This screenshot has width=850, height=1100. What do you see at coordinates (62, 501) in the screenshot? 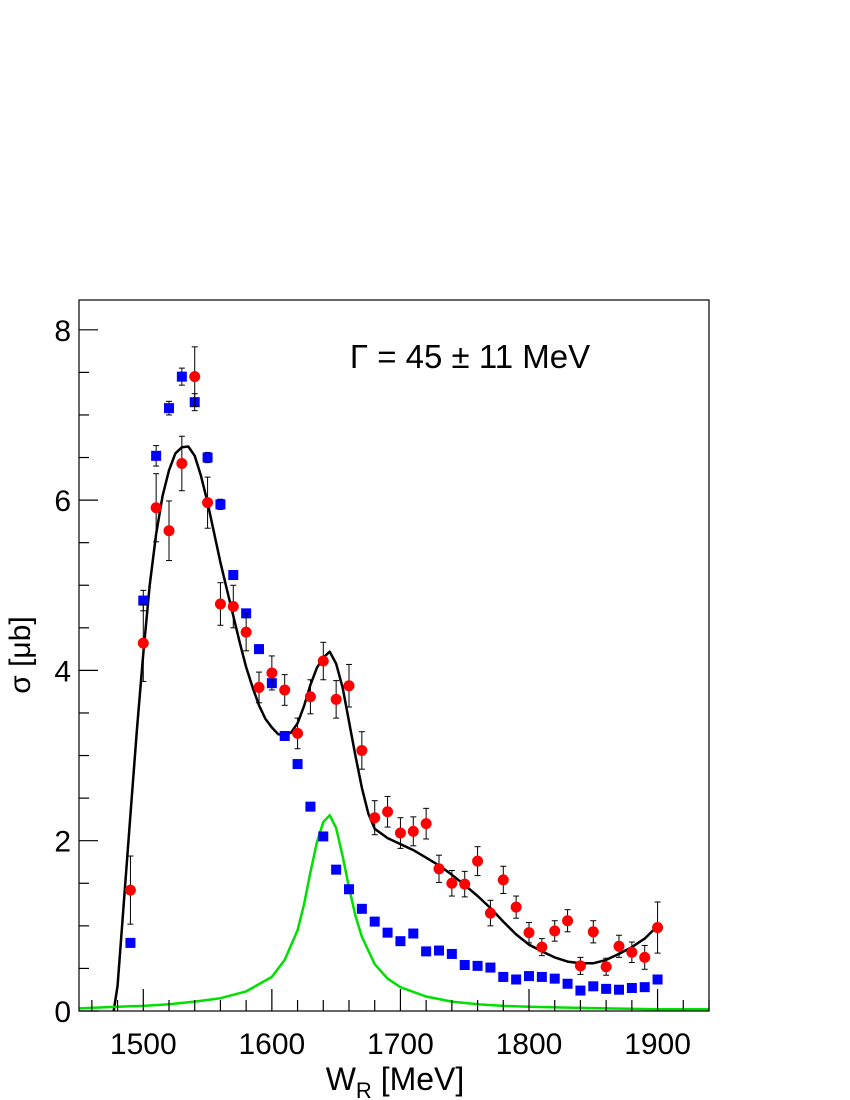
I see `y-tick-label: 6` at bounding box center [62, 501].